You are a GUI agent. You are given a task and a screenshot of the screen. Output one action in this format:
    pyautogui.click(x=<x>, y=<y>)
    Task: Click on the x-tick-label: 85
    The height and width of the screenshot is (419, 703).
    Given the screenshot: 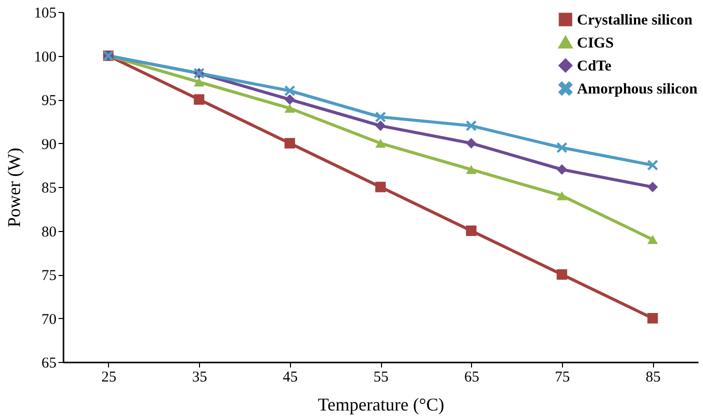 What is the action you would take?
    pyautogui.click(x=653, y=378)
    